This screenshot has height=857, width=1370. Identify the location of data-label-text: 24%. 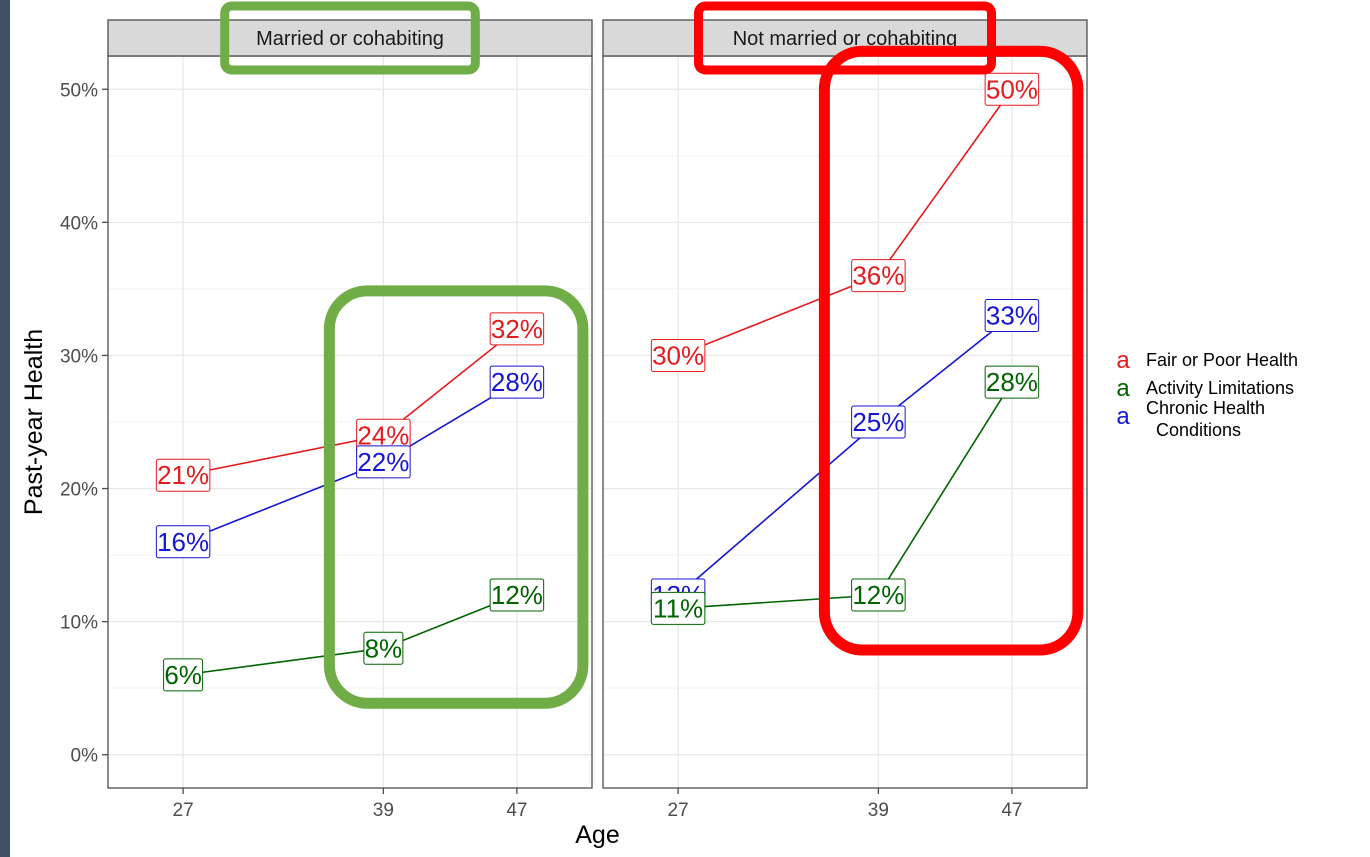
(383, 435).